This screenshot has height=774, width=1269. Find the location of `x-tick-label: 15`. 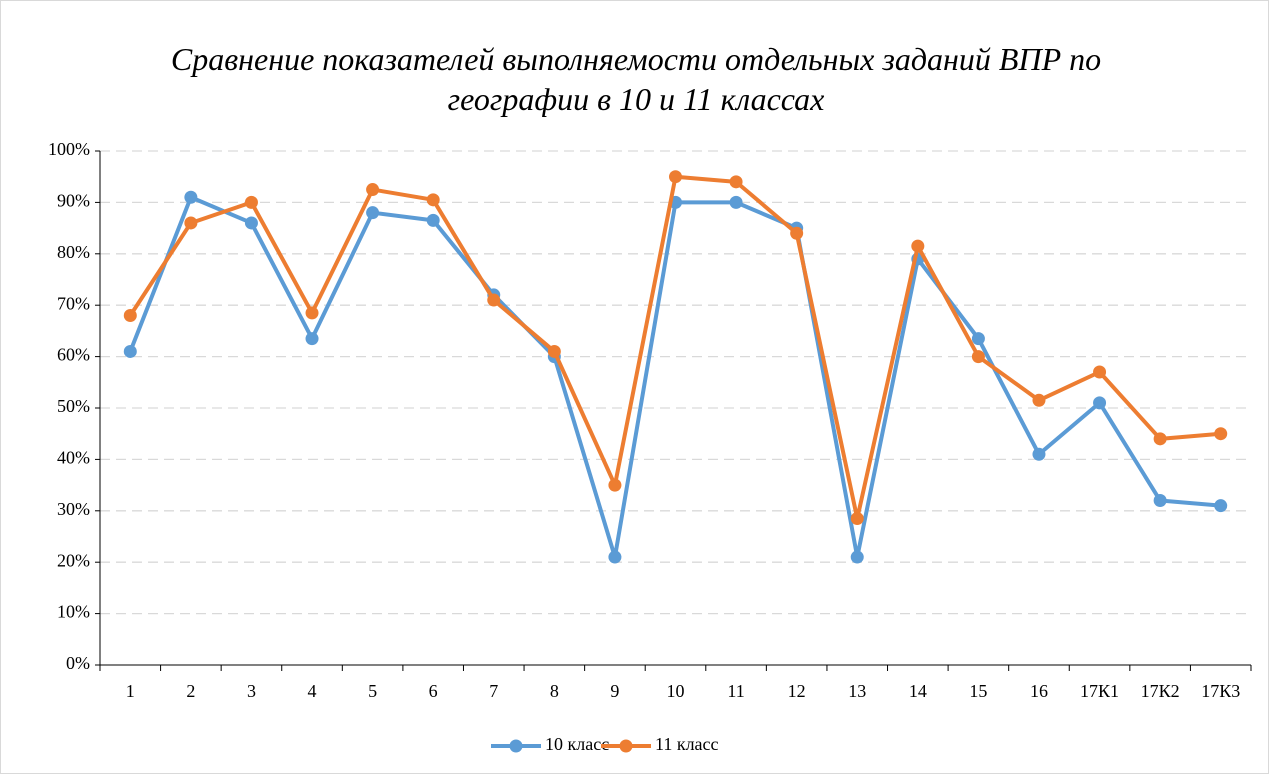

x-tick-label: 15 is located at coordinates (978, 691).